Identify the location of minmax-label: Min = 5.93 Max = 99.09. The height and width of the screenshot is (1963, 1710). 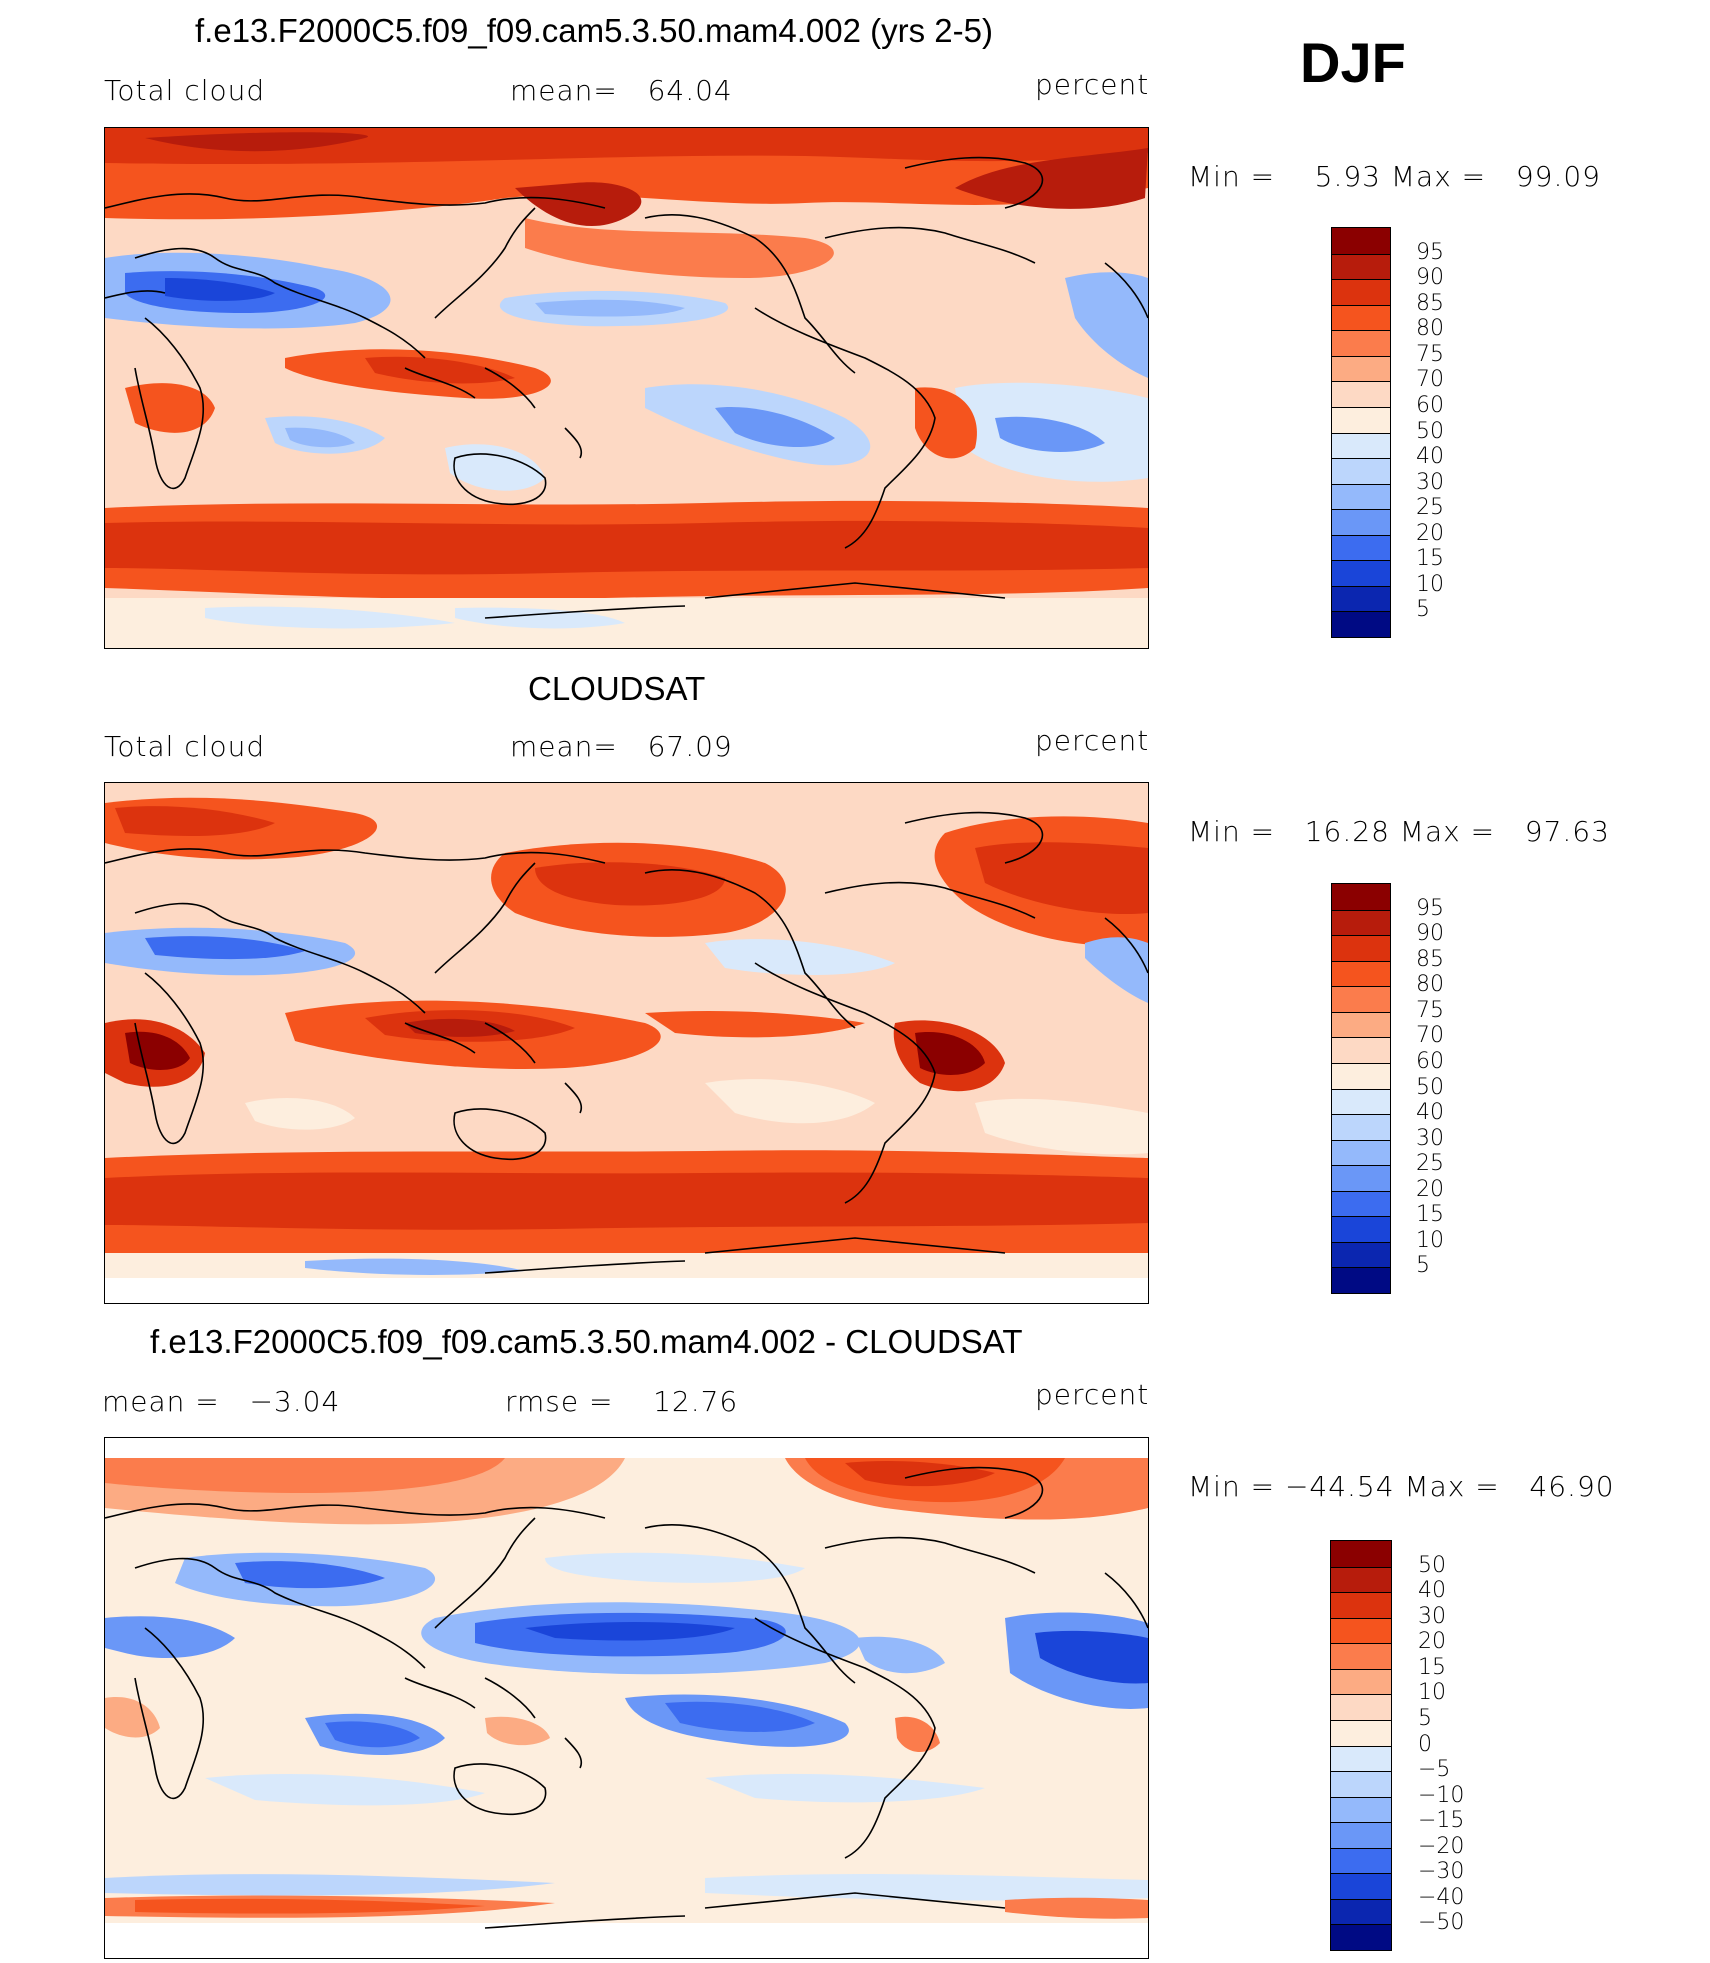
(1394, 176).